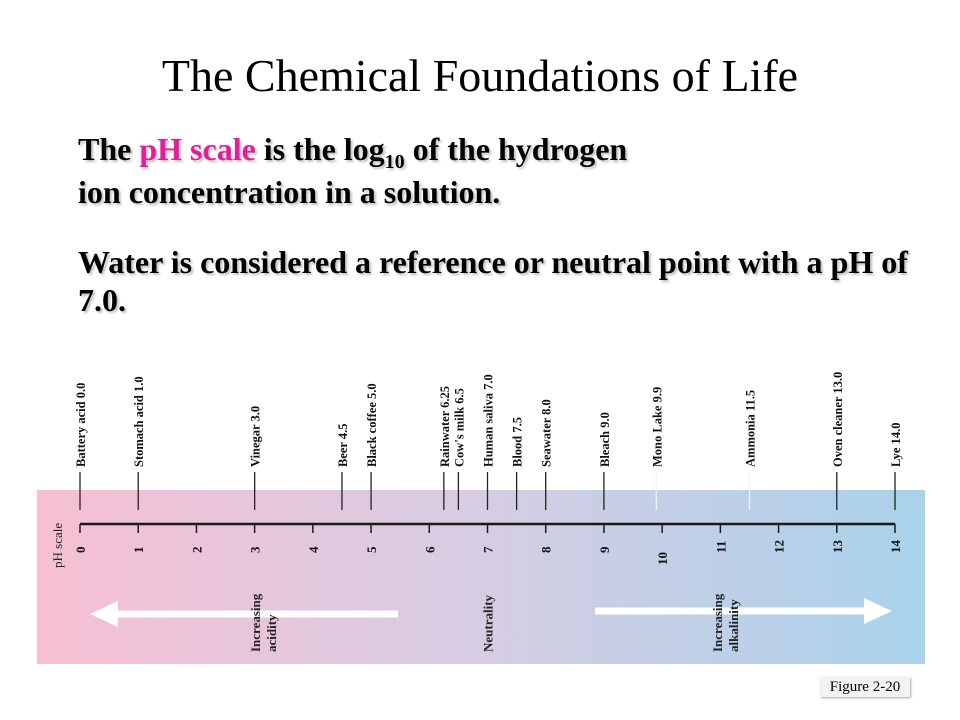 The height and width of the screenshot is (720, 960). Describe the element at coordinates (104, 614) in the screenshot. I see `acidity-arrowhead` at that location.